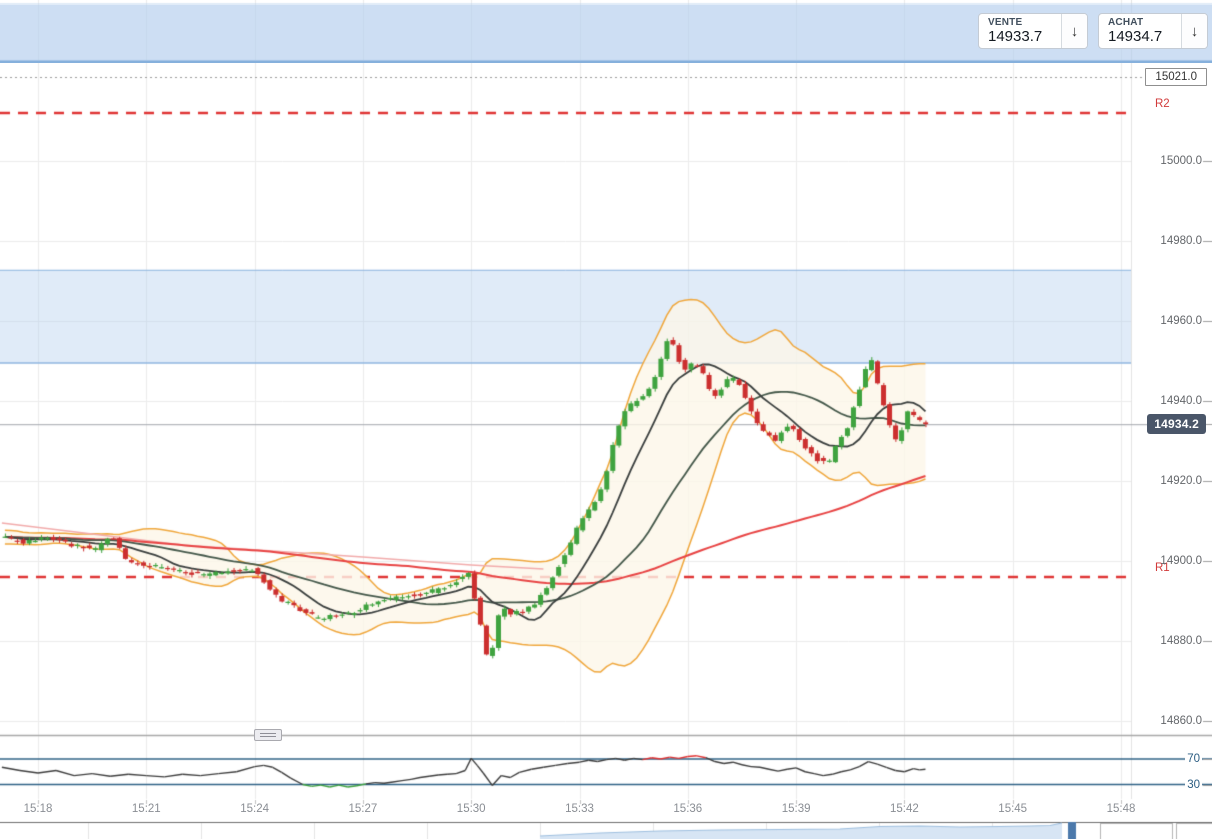  I want to click on sell-button: VENTE 14933.7 ↓, so click(1033, 31).